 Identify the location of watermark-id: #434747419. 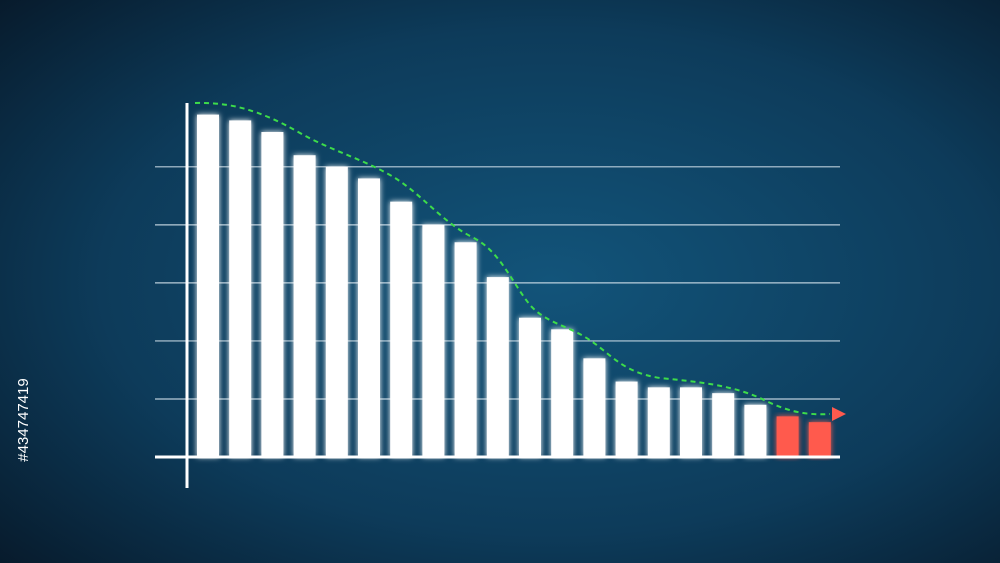
(23, 419).